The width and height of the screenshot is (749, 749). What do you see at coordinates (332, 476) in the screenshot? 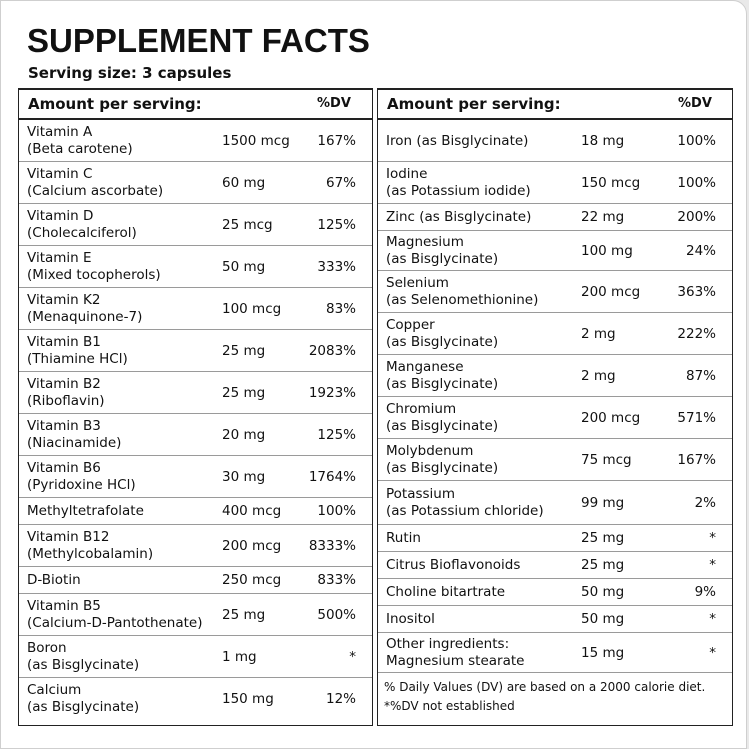
I see `nutrient-dv: 1764%` at bounding box center [332, 476].